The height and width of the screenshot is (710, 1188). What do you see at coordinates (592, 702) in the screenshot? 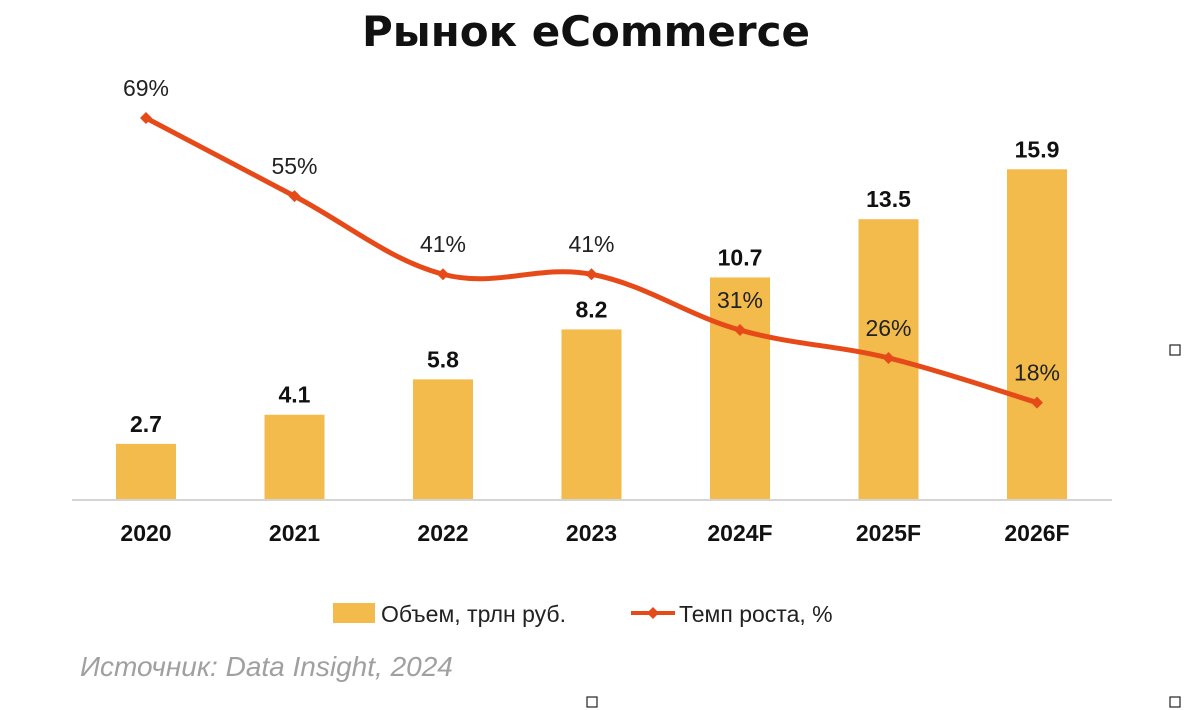
I see `selection-handle-bottom` at bounding box center [592, 702].